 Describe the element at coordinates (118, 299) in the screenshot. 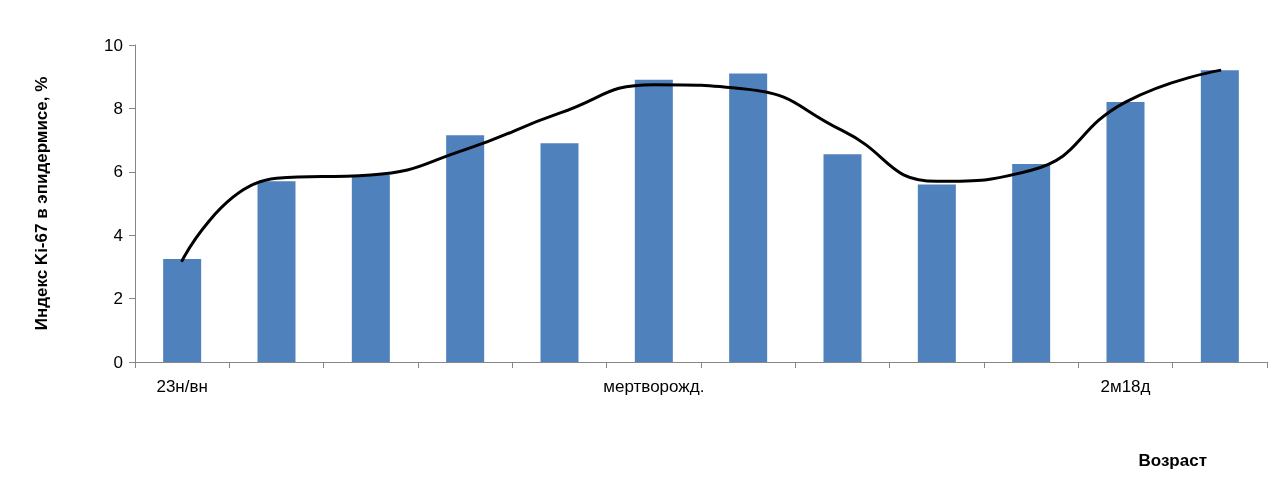

I see `y-tick-label: 2` at that location.